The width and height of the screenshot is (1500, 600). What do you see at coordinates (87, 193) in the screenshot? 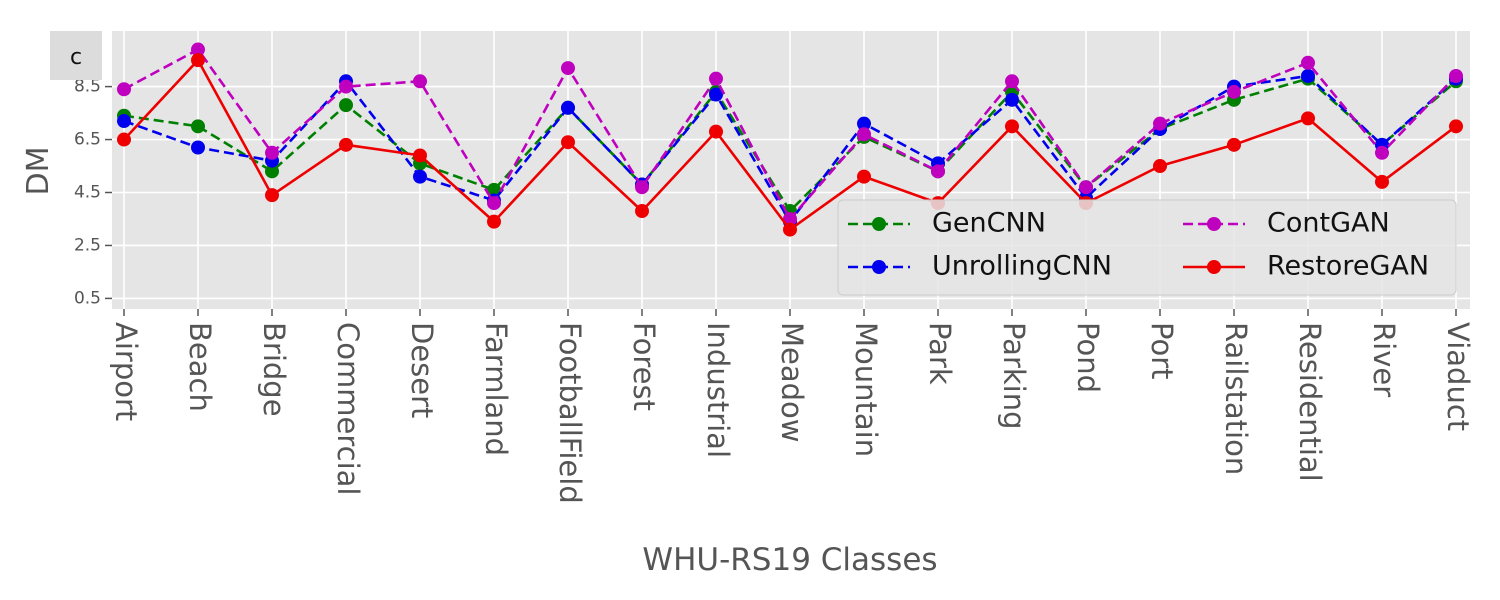
I see `y-tick-label: 4.5` at bounding box center [87, 193].